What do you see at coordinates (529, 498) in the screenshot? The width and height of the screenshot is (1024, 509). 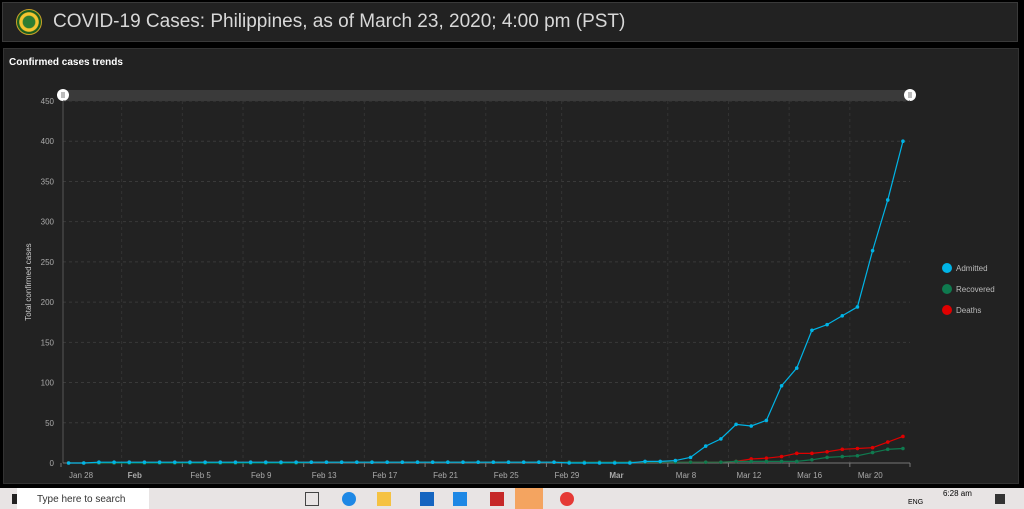 I see `active-app-icon` at bounding box center [529, 498].